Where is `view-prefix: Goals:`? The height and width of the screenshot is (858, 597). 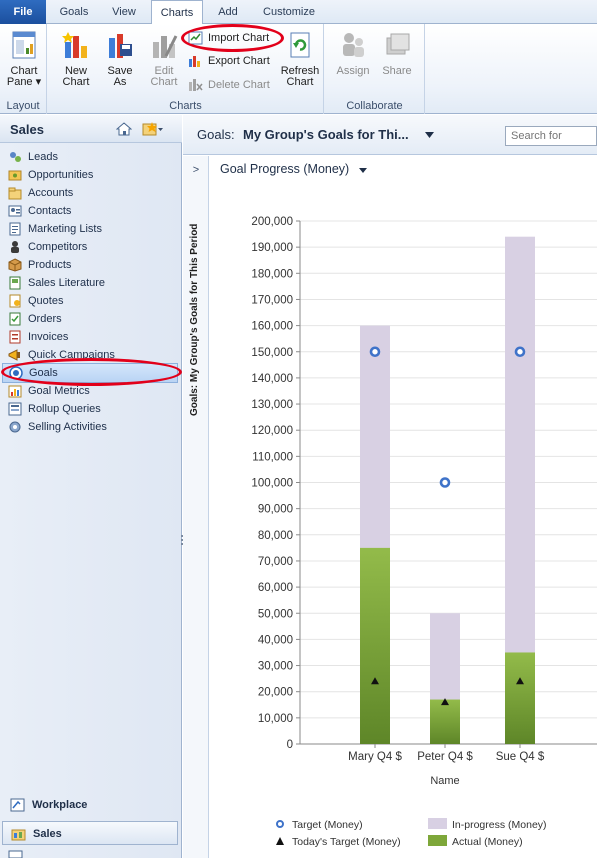
view-prefix: Goals: is located at coordinates (216, 134).